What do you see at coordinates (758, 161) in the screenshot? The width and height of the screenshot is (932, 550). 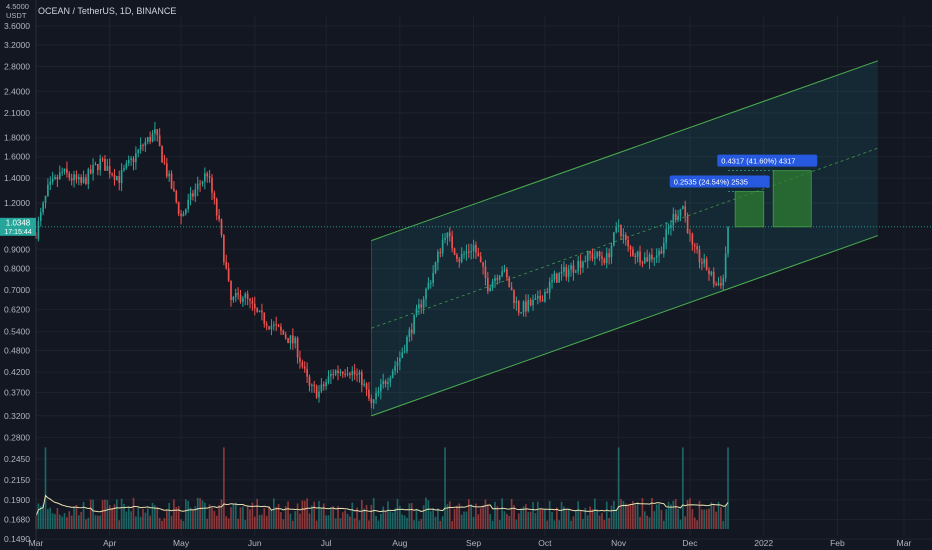 I see `target-label-2: 0.4317 (41.60%) 4317` at bounding box center [758, 161].